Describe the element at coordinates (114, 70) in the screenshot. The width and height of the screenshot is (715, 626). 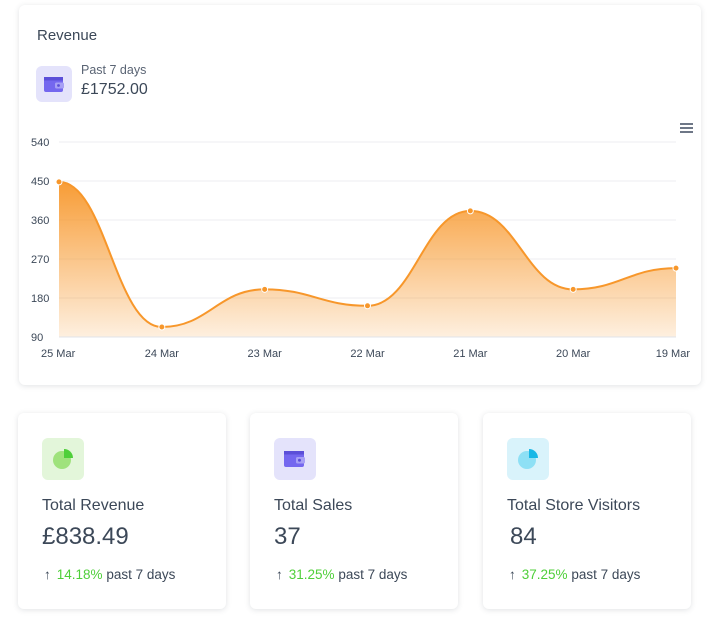
I see `period-label: Past 7 days` at that location.